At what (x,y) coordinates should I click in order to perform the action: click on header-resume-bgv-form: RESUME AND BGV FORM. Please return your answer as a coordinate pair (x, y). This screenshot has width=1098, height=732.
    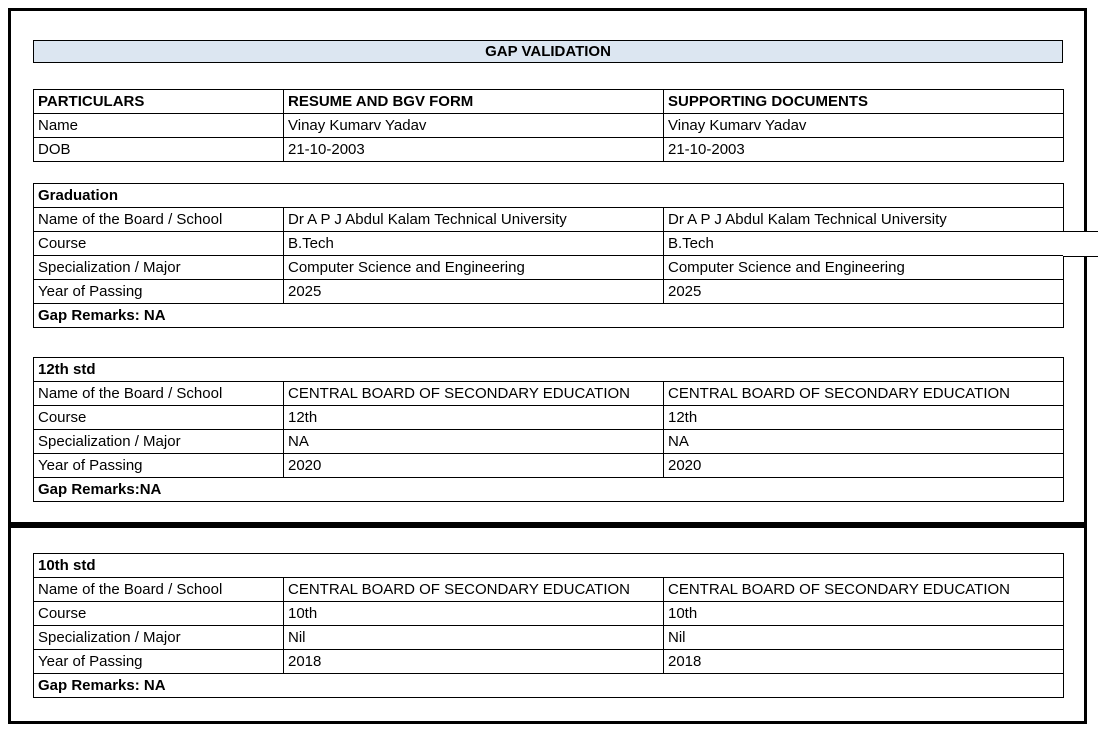
    Looking at the image, I should click on (473, 101).